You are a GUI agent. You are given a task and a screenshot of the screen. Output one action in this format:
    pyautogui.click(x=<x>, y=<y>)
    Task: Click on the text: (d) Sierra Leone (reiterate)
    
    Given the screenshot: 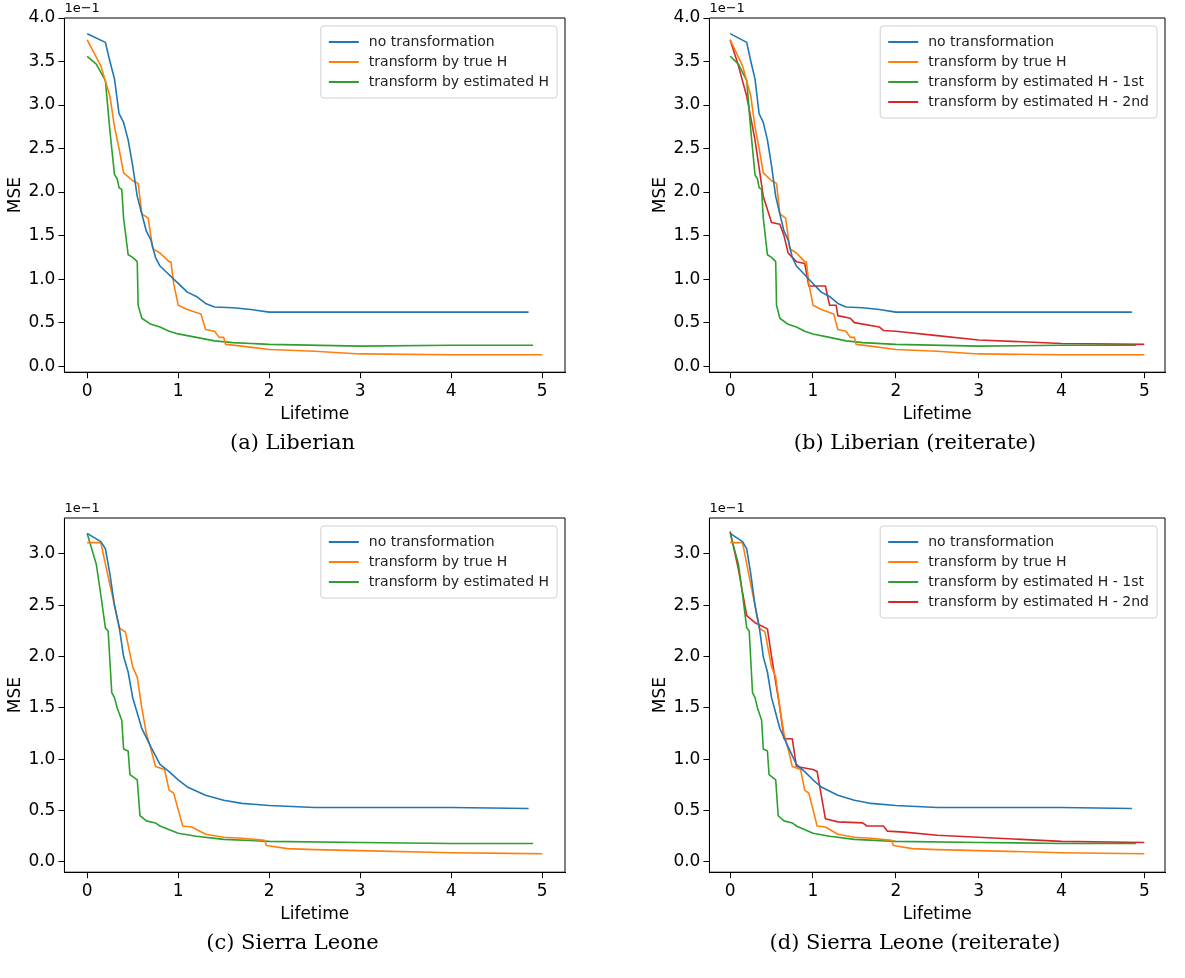 What is the action you would take?
    pyautogui.click(x=915, y=942)
    